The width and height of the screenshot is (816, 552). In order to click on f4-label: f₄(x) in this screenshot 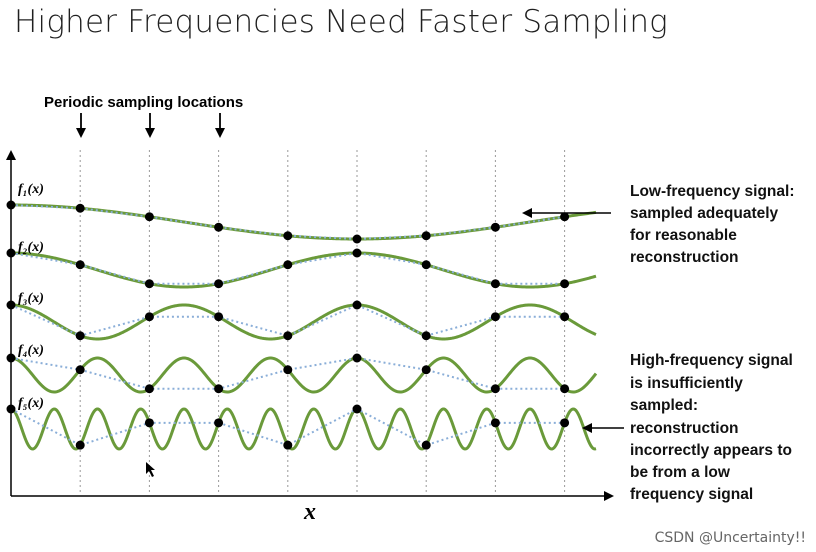, I will do `click(31, 350)`.